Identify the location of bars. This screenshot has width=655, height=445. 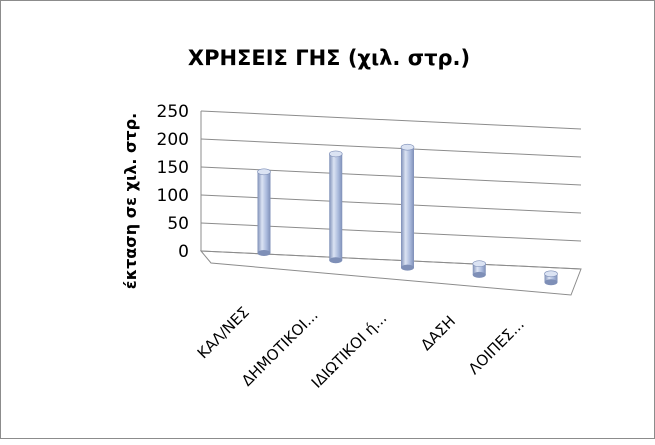
(407, 214).